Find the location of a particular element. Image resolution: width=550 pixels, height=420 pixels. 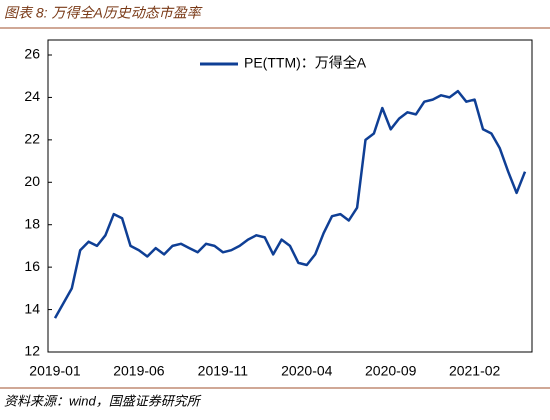

x-tick-label: 2019-06 is located at coordinates (139, 371).